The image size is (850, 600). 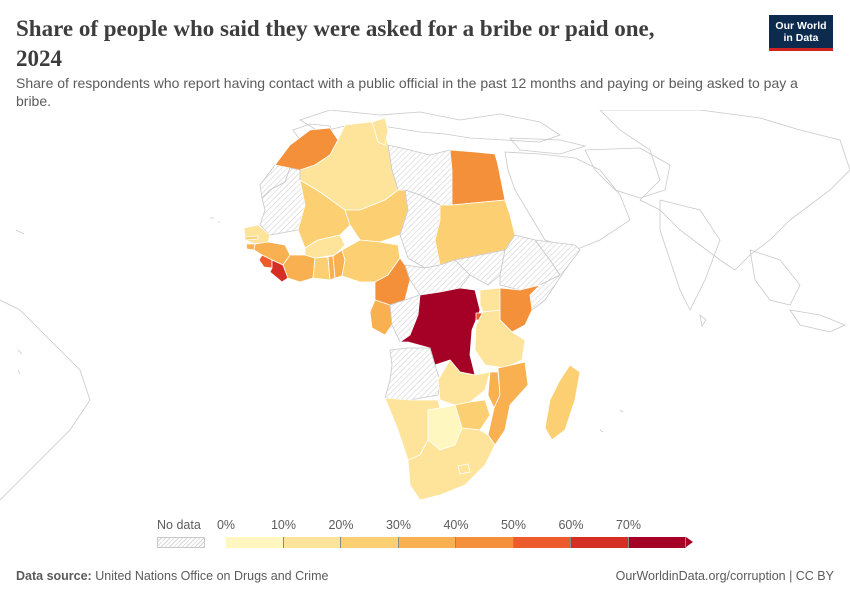 What do you see at coordinates (477, 177) in the screenshot?
I see `country-egypt` at bounding box center [477, 177].